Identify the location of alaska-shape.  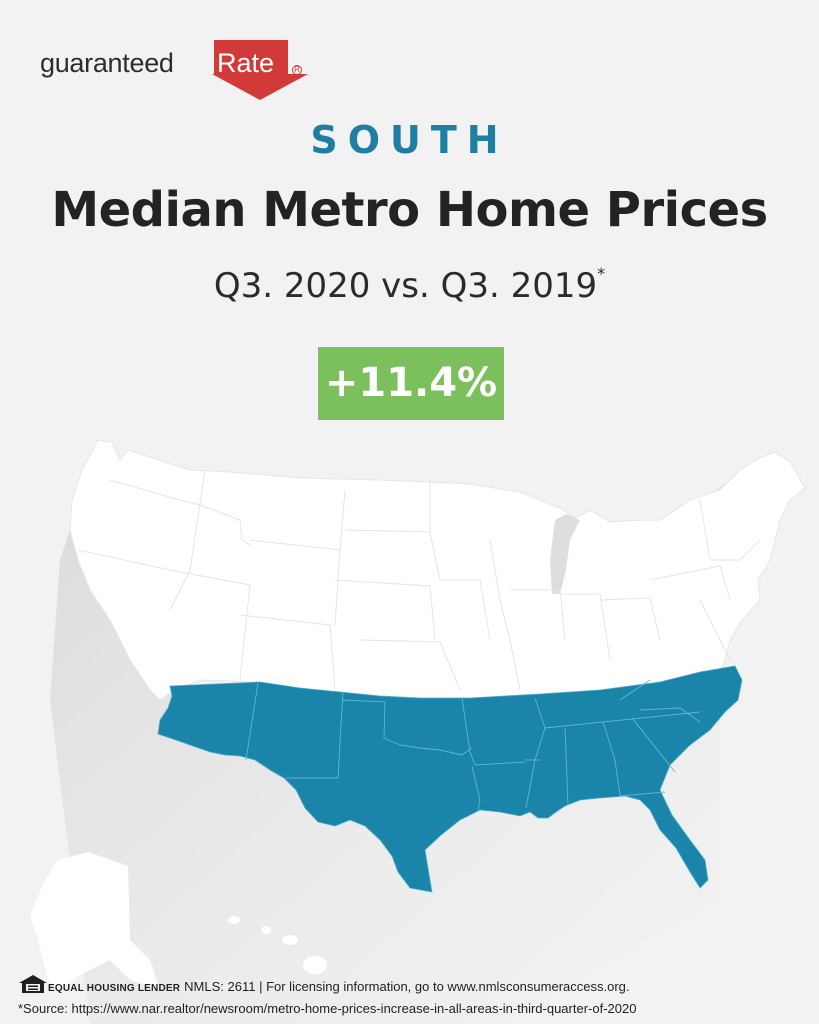
(95, 921).